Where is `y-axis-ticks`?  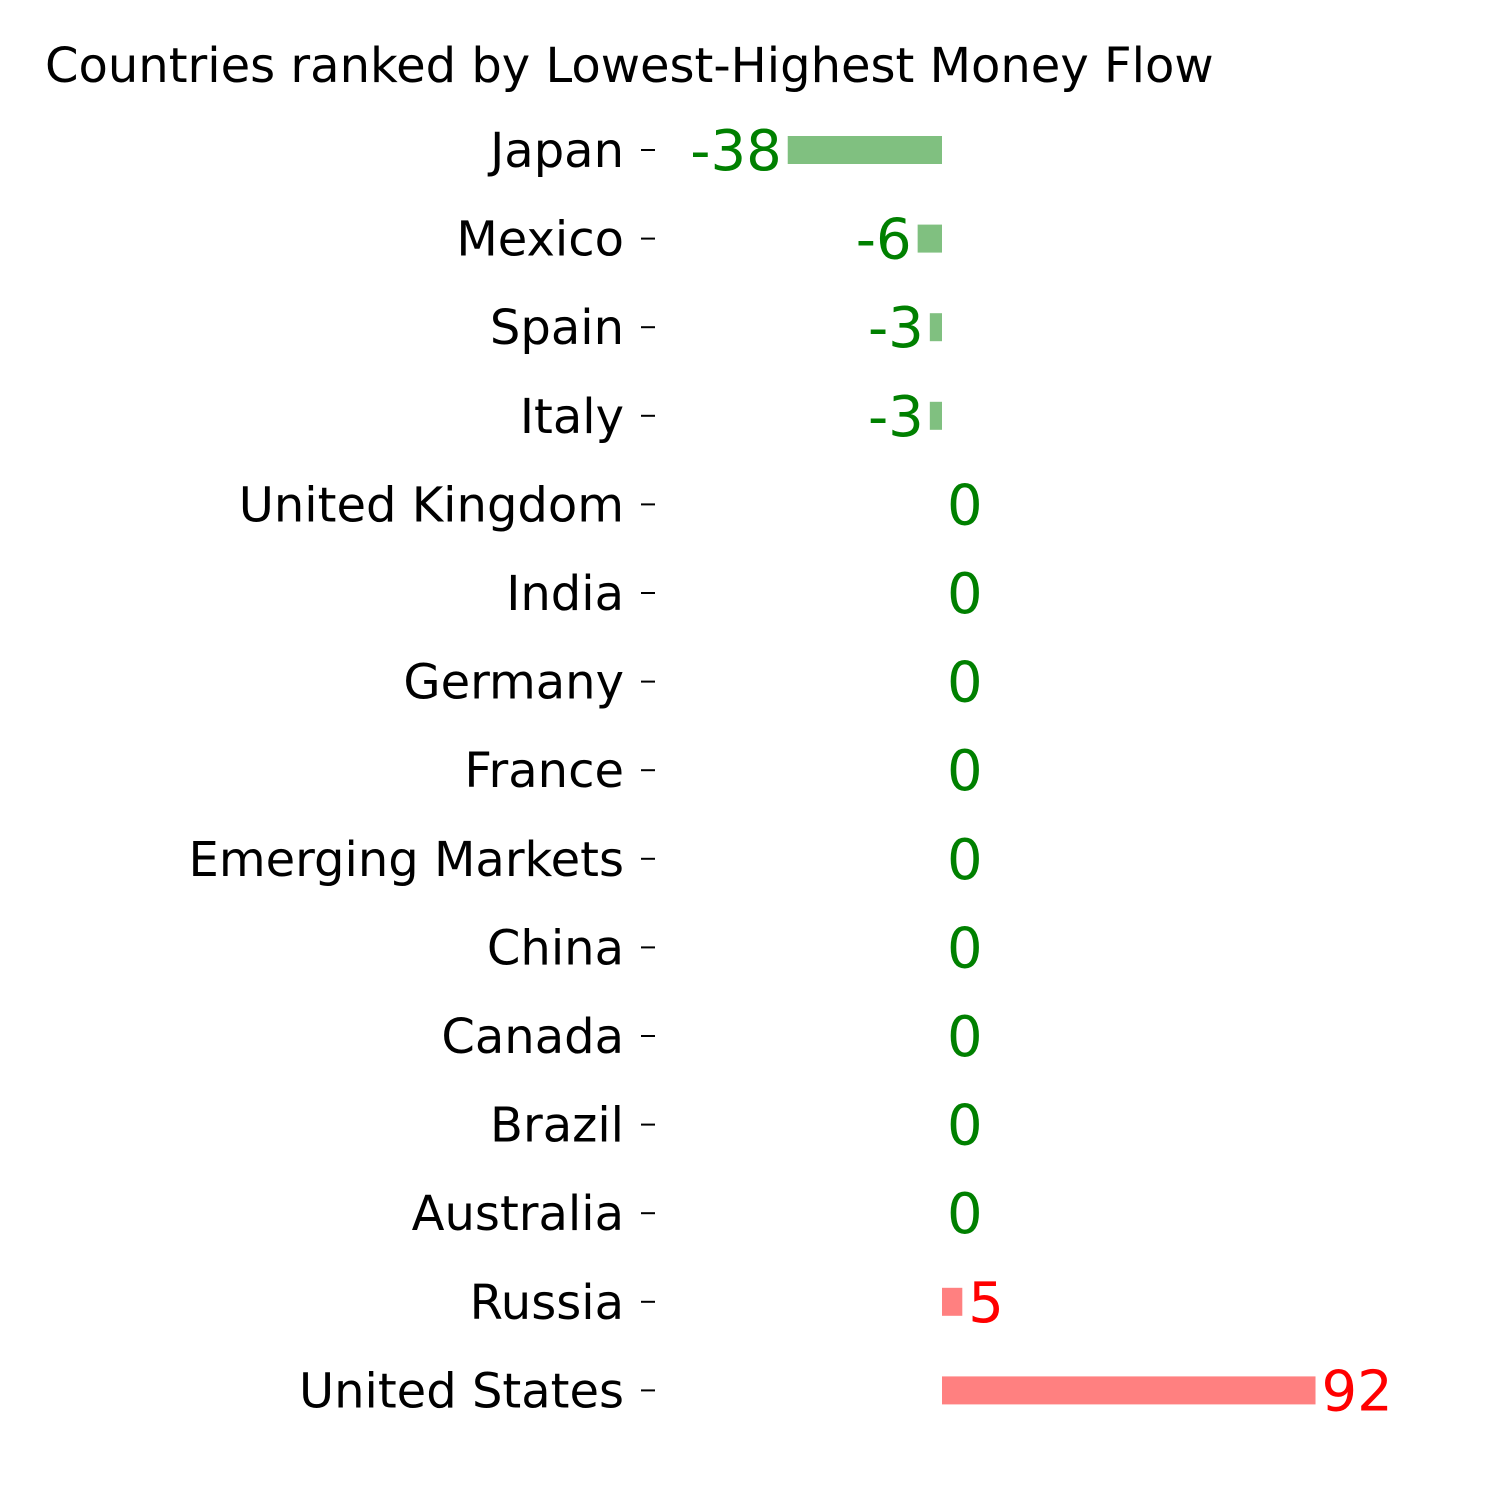
y-axis-ticks is located at coordinates (648, 770).